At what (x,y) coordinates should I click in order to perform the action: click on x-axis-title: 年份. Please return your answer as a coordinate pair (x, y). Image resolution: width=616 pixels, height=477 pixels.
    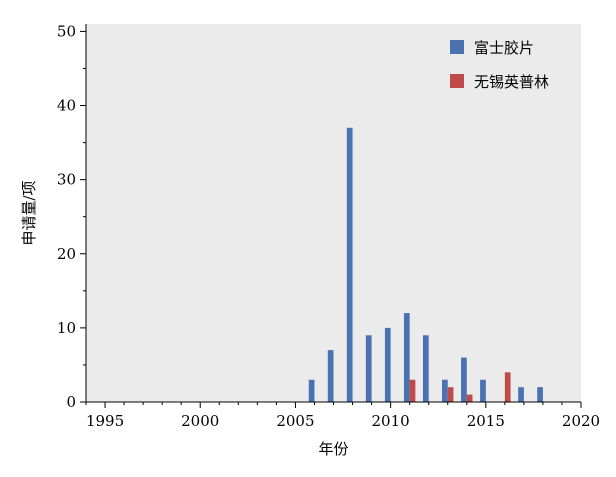
    Looking at the image, I should click on (333, 449).